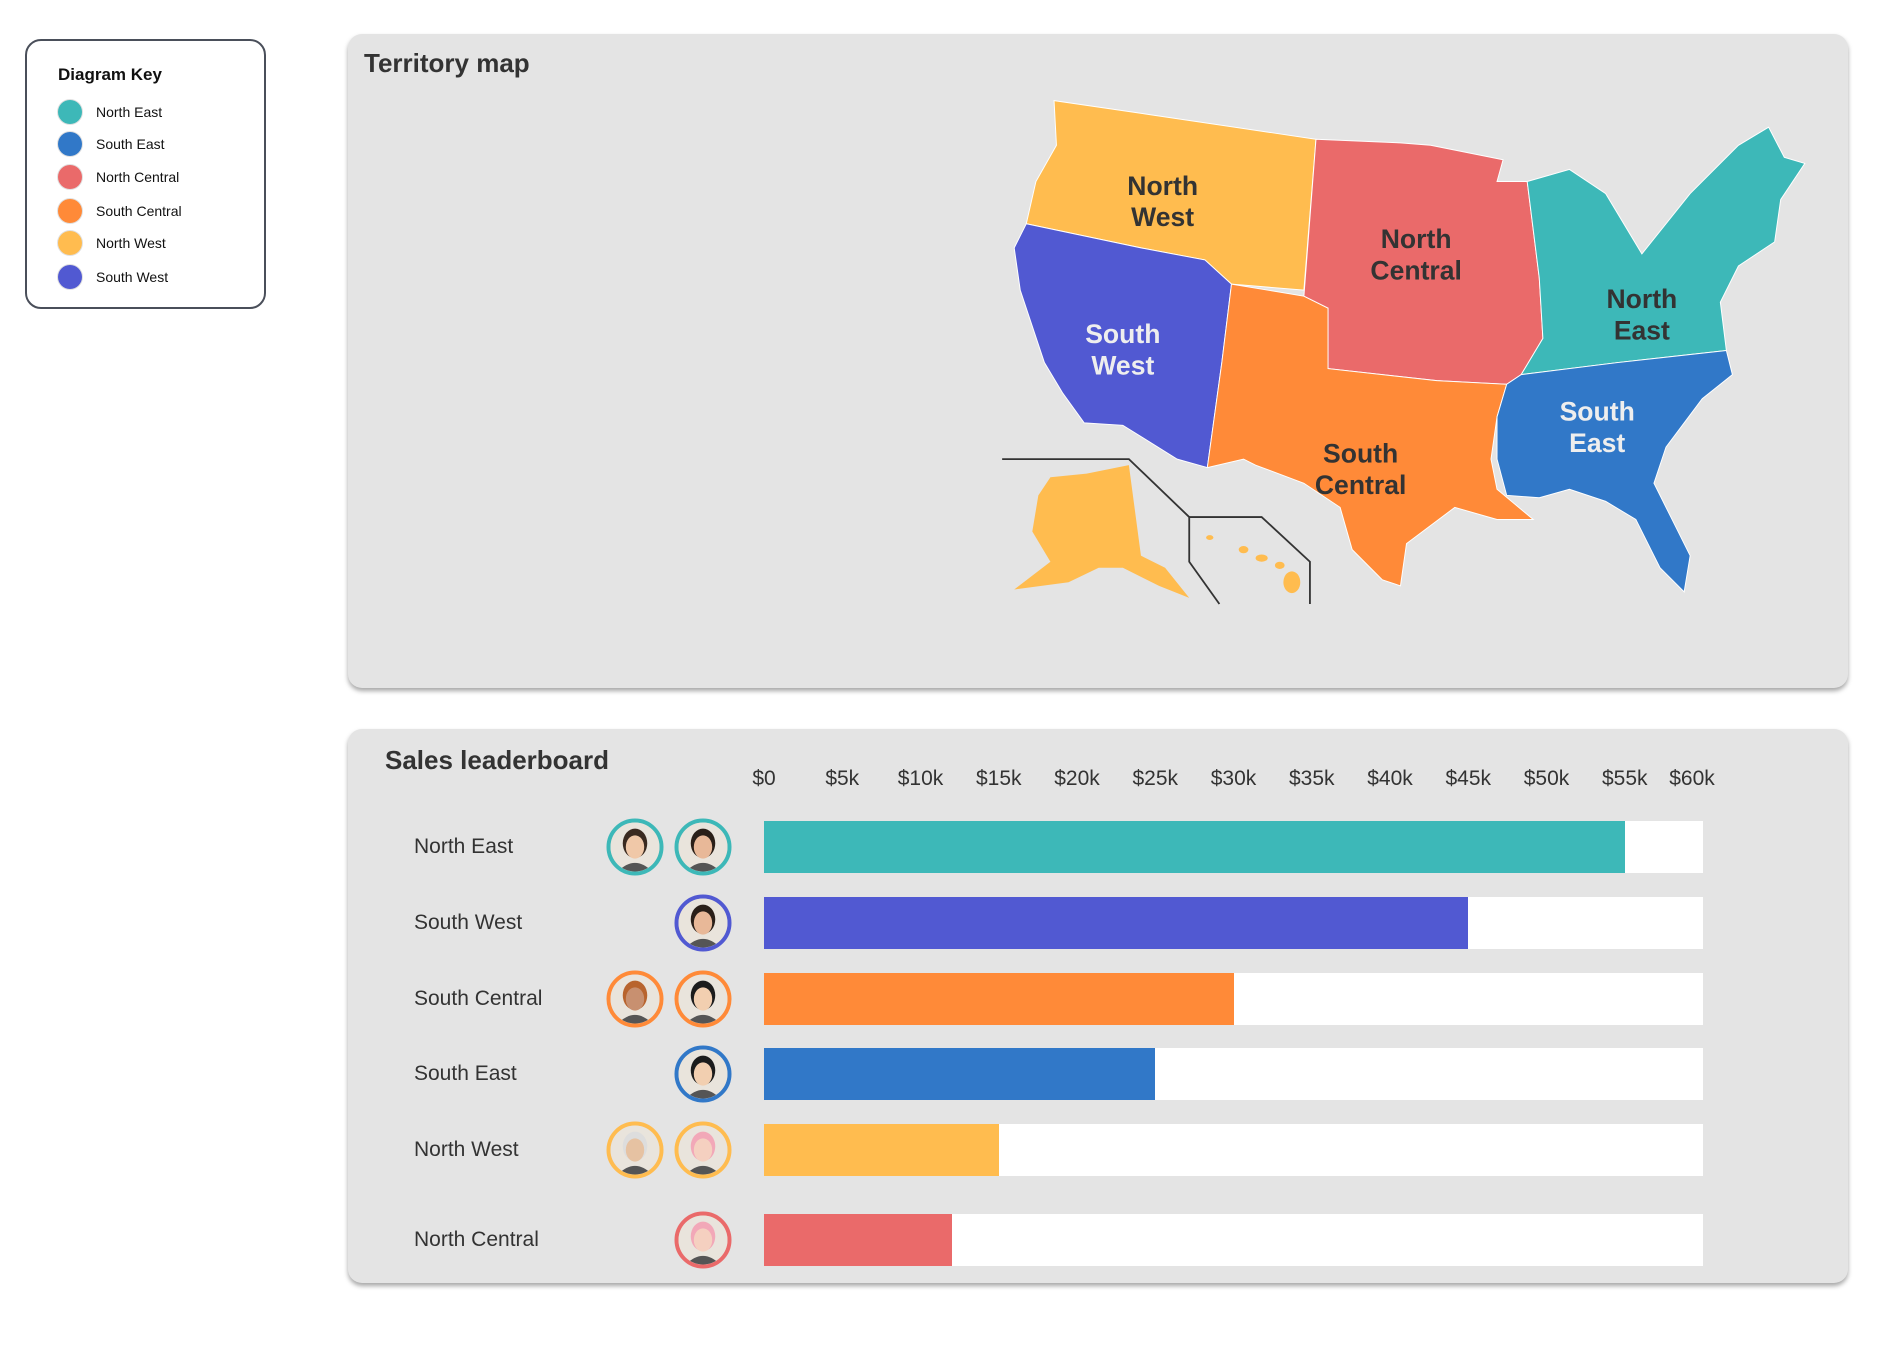 The width and height of the screenshot is (1884, 1356). What do you see at coordinates (1233, 778) in the screenshot?
I see `x-tick-label: $30k` at bounding box center [1233, 778].